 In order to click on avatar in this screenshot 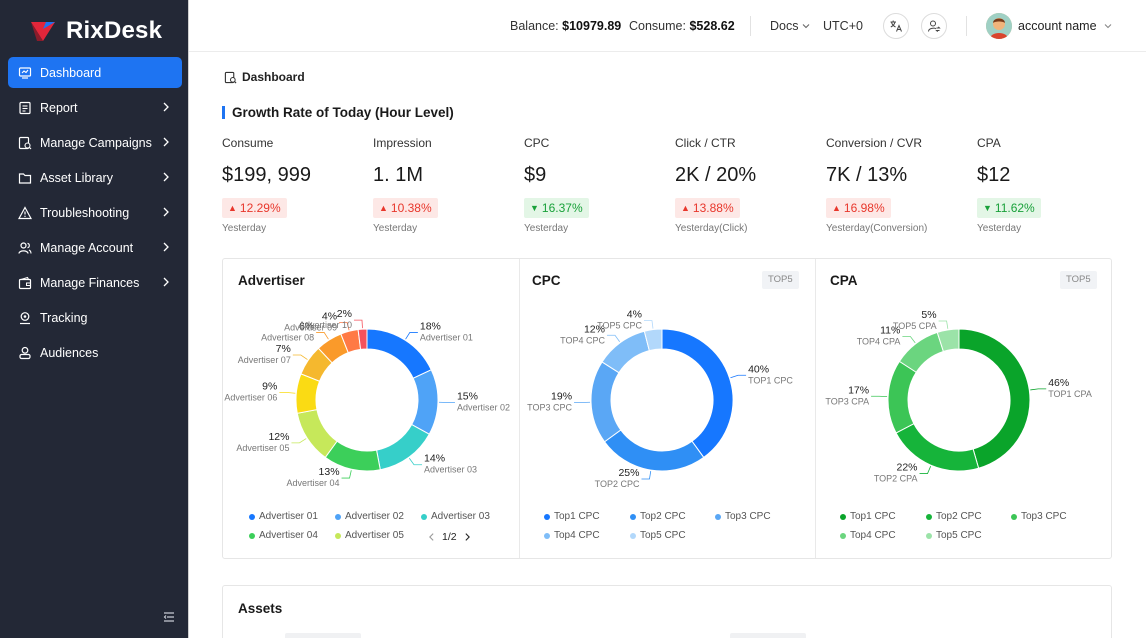, I will do `click(999, 26)`.